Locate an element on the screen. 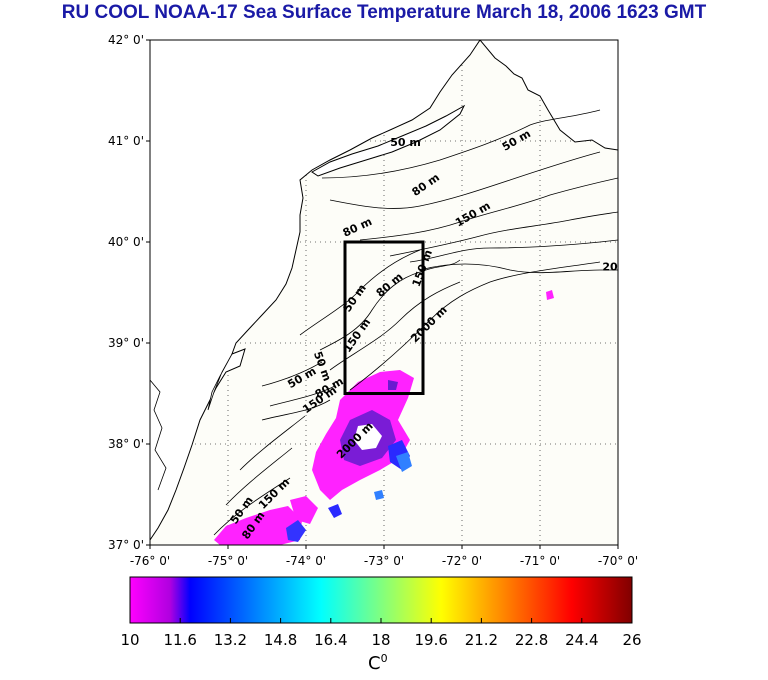 Image resolution: width=768 pixels, height=680 pixels. lon-tick-label: -75° 0' is located at coordinates (228, 561).